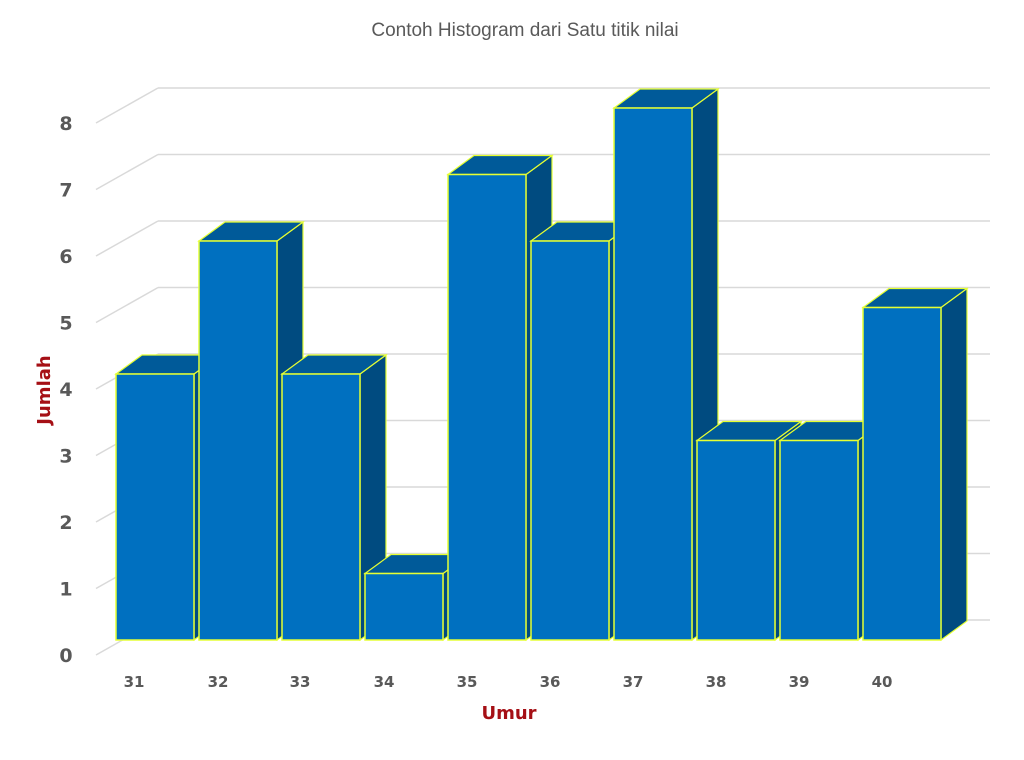 Image resolution: width=1024 pixels, height=760 pixels. What do you see at coordinates (65, 124) in the screenshot?
I see `y-tick-label: 8` at bounding box center [65, 124].